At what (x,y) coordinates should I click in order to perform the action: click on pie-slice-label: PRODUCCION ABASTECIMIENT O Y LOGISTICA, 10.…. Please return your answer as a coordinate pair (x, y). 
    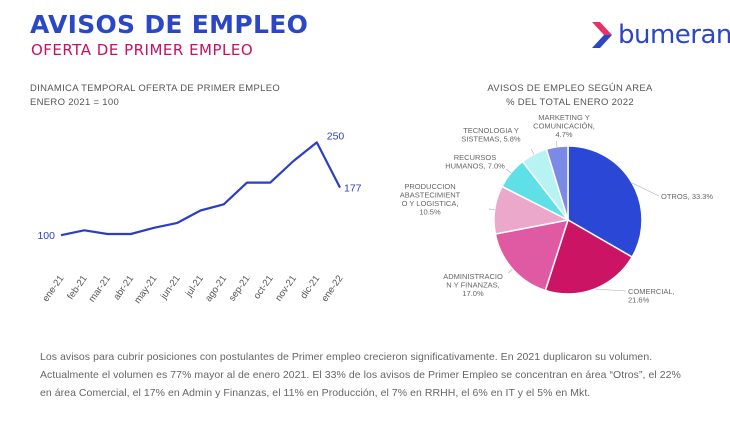
    Looking at the image, I should click on (430, 199).